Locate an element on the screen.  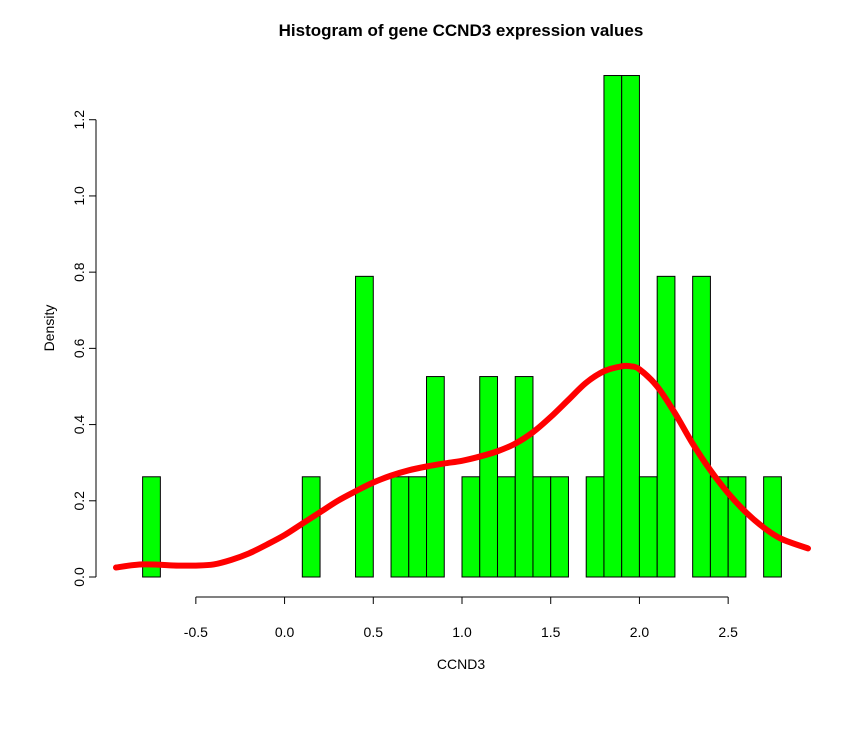
y-tick-label: 1.2 is located at coordinates (79, 120).